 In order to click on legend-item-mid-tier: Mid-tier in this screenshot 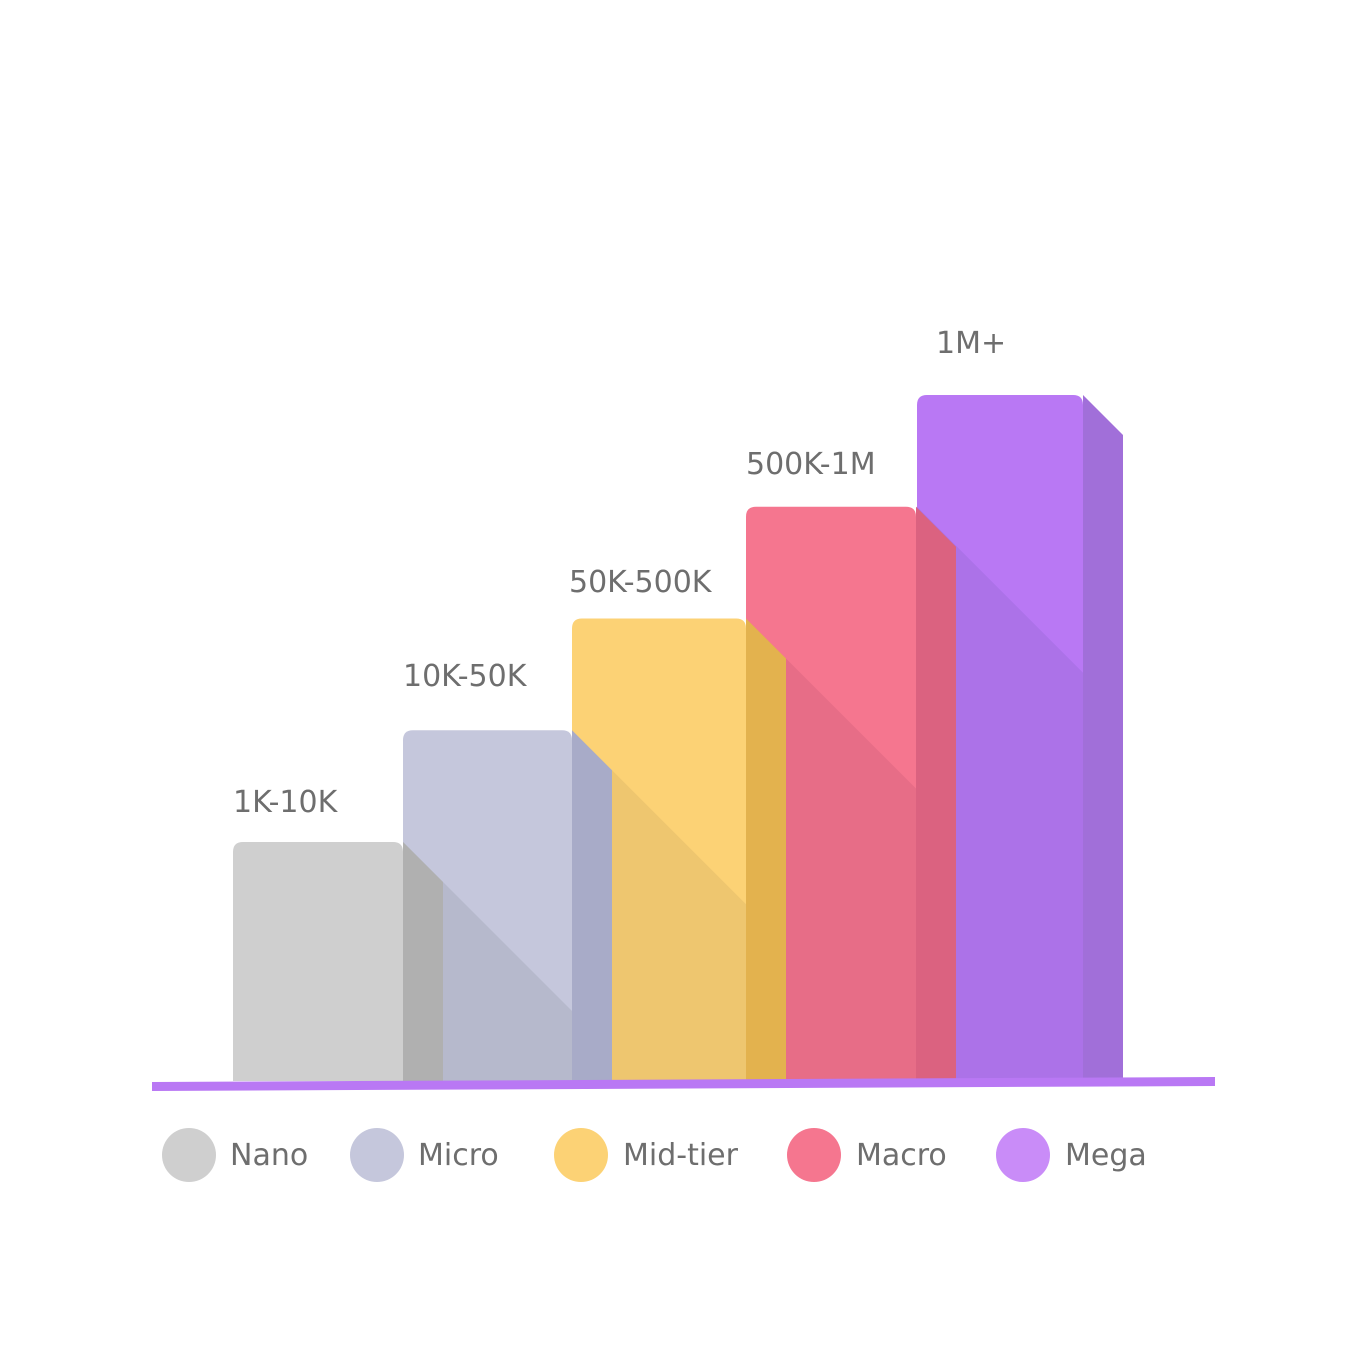, I will do `click(646, 1155)`.